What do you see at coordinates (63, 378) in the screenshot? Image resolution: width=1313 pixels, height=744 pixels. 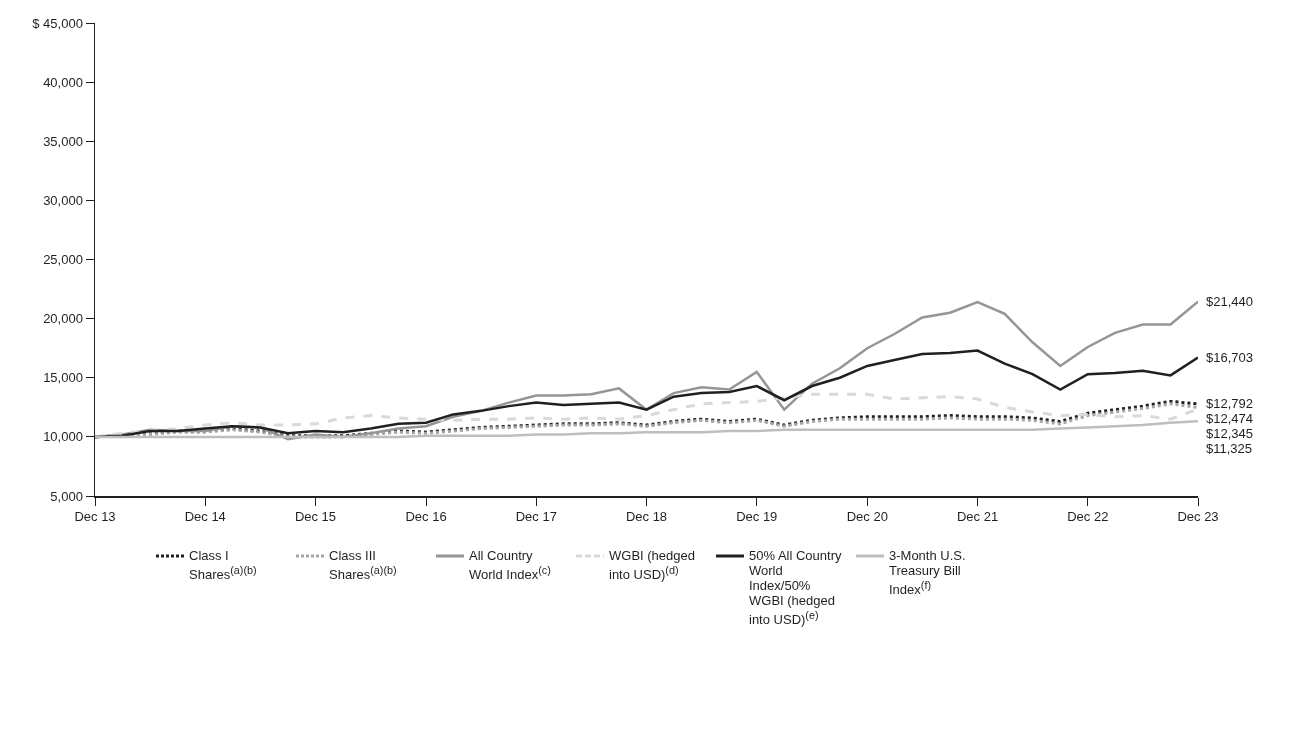 I see `y-tick-label: 15,000` at bounding box center [63, 378].